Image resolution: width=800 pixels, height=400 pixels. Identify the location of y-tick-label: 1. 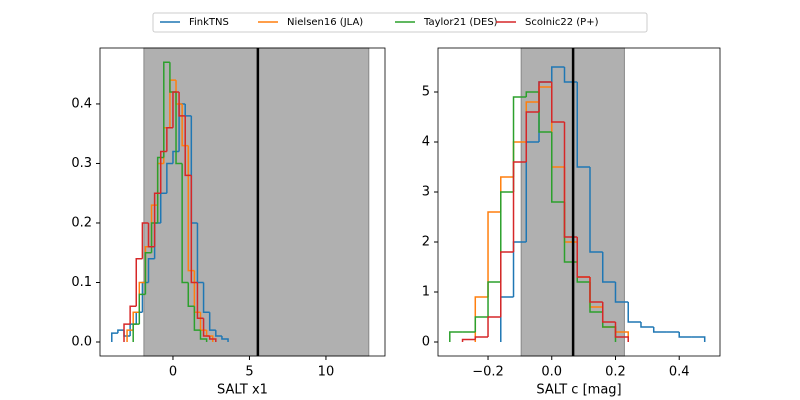
(426, 292).